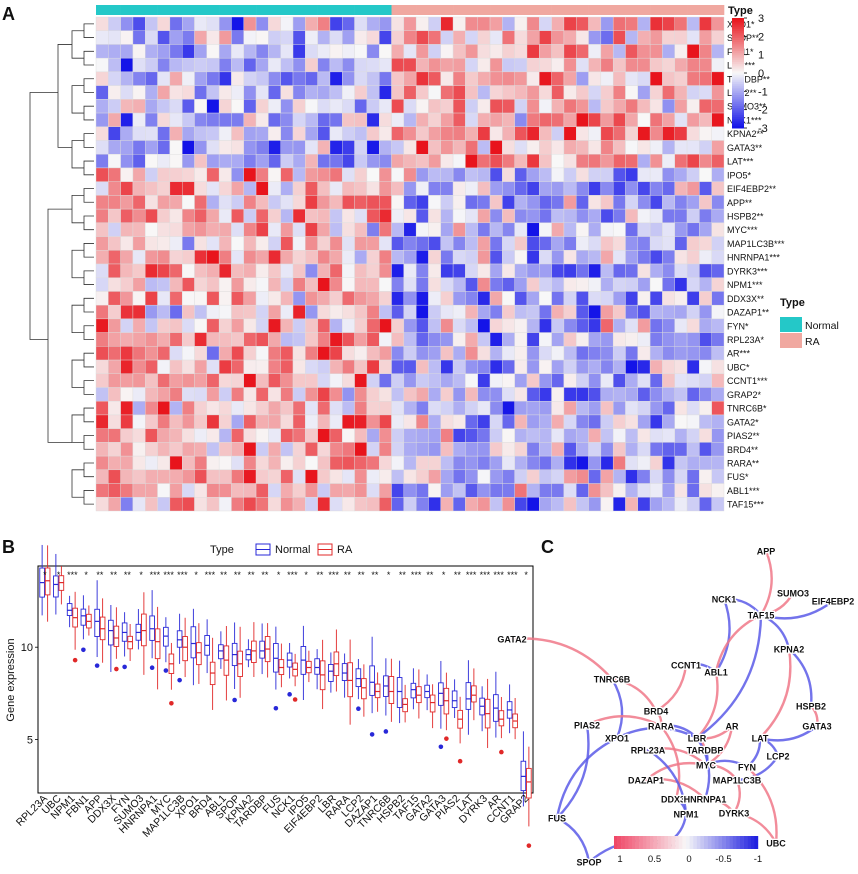 The width and height of the screenshot is (858, 874). I want to click on normal-box, so click(413, 690).